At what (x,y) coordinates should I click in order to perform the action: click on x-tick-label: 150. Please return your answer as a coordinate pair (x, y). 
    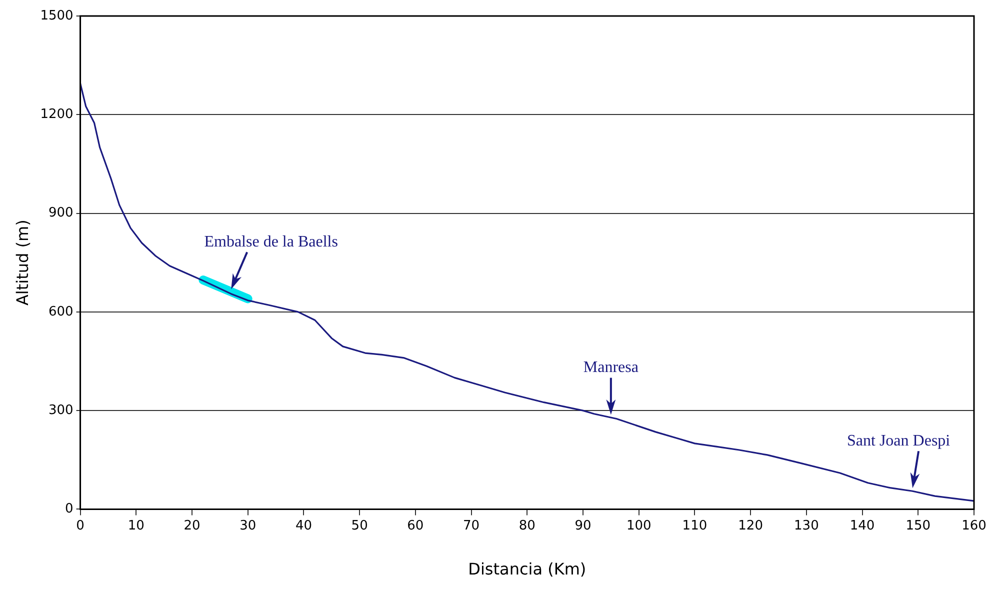
    Looking at the image, I should click on (918, 526).